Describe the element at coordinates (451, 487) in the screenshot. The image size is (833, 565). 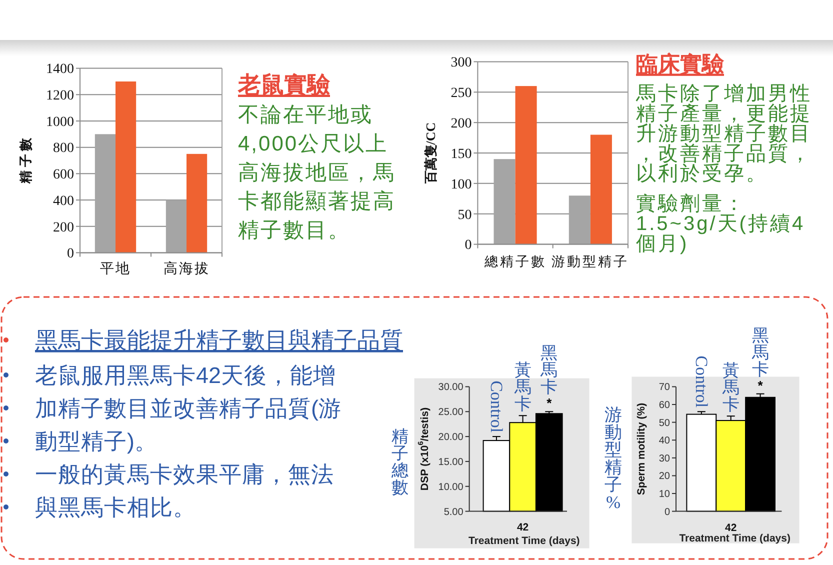
I see `y-tick-label: 10.00` at that location.